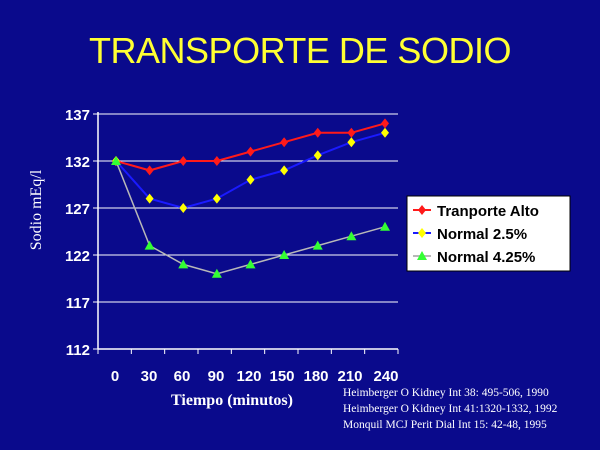 The image size is (600, 450). Describe the element at coordinates (349, 376) in the screenshot. I see `x-tick-label: 210` at that location.